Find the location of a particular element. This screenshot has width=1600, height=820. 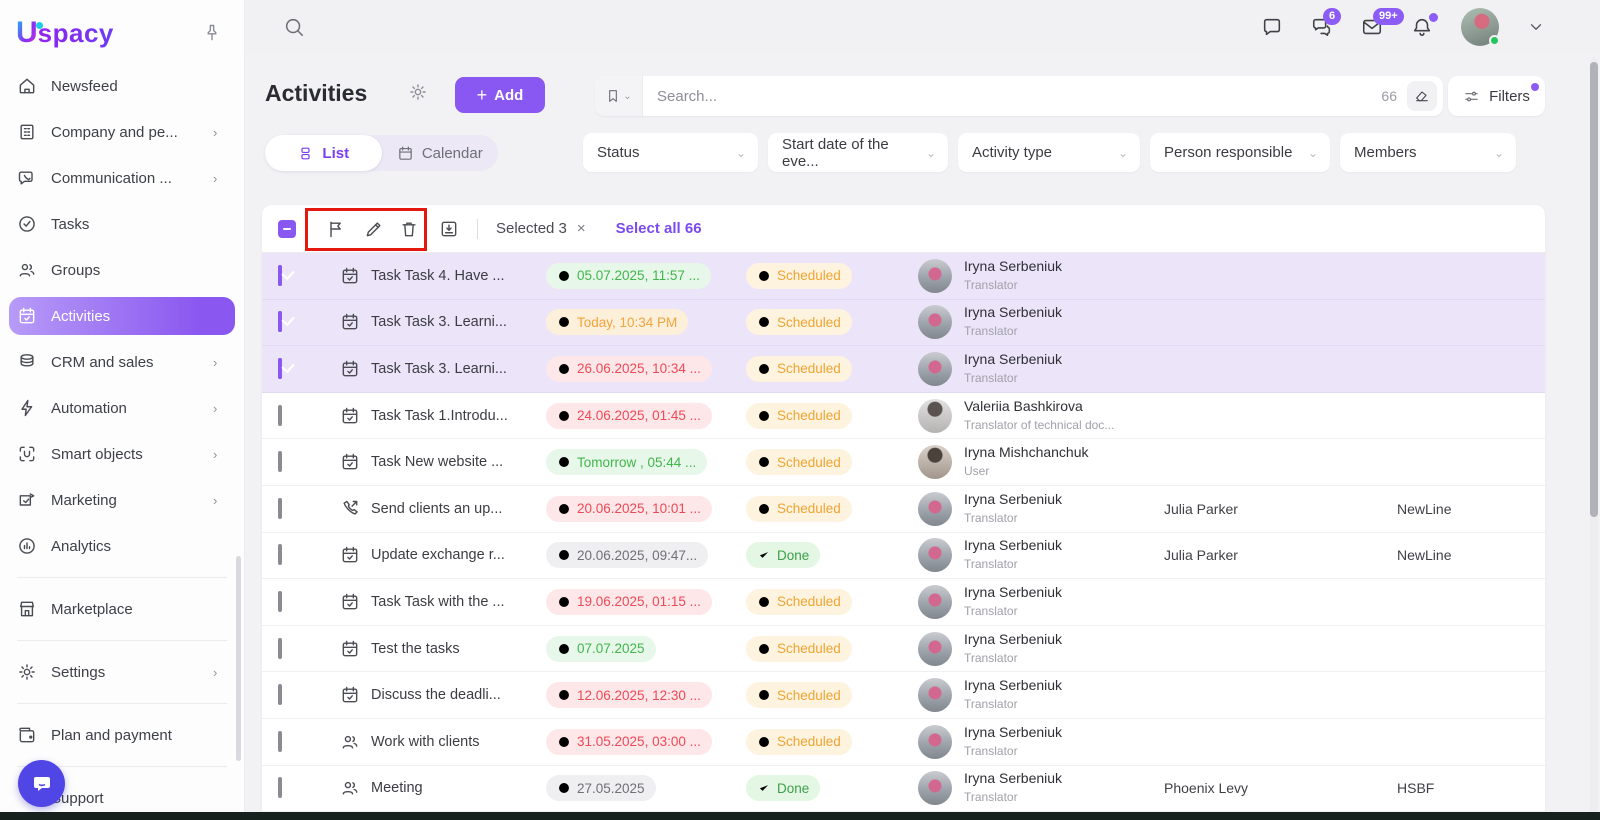

support-chat-fab is located at coordinates (41, 783).